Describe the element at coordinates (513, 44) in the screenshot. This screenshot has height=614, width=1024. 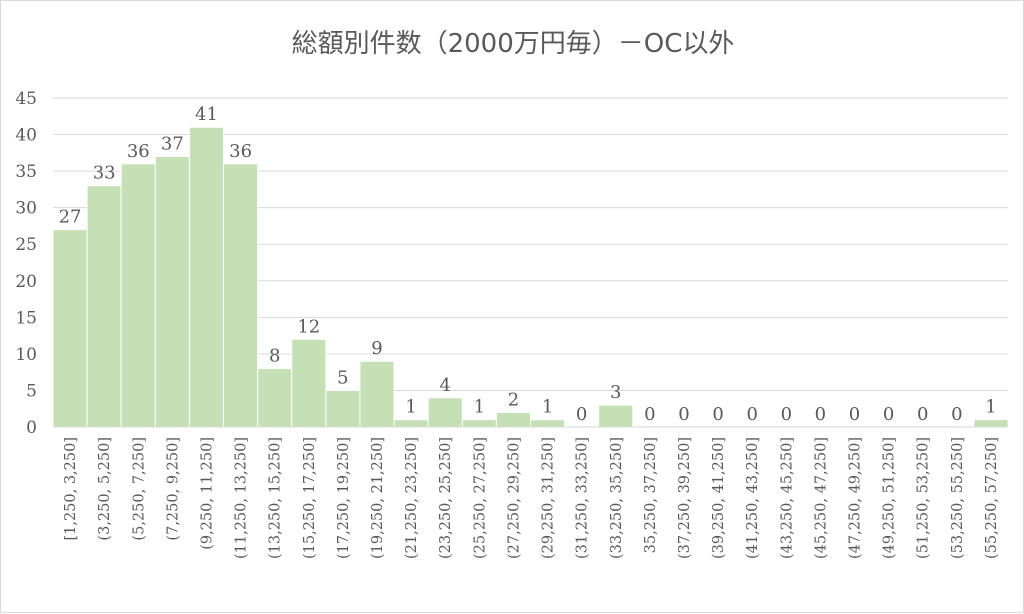
I see `chart-title: 総額別件数（2000万円毎）－OC以外` at that location.